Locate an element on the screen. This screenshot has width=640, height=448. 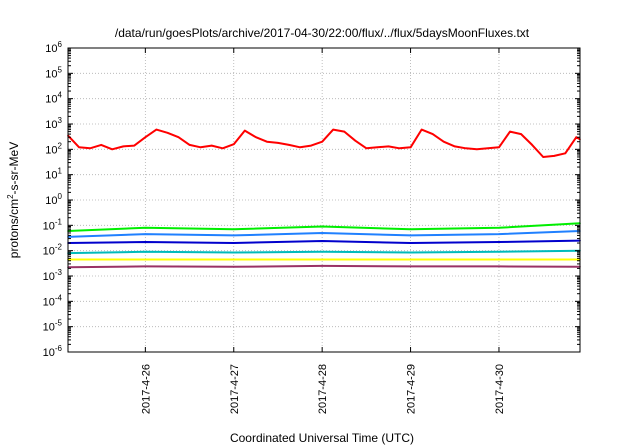
y-tick-label: 10⁵ is located at coordinates (53, 72).